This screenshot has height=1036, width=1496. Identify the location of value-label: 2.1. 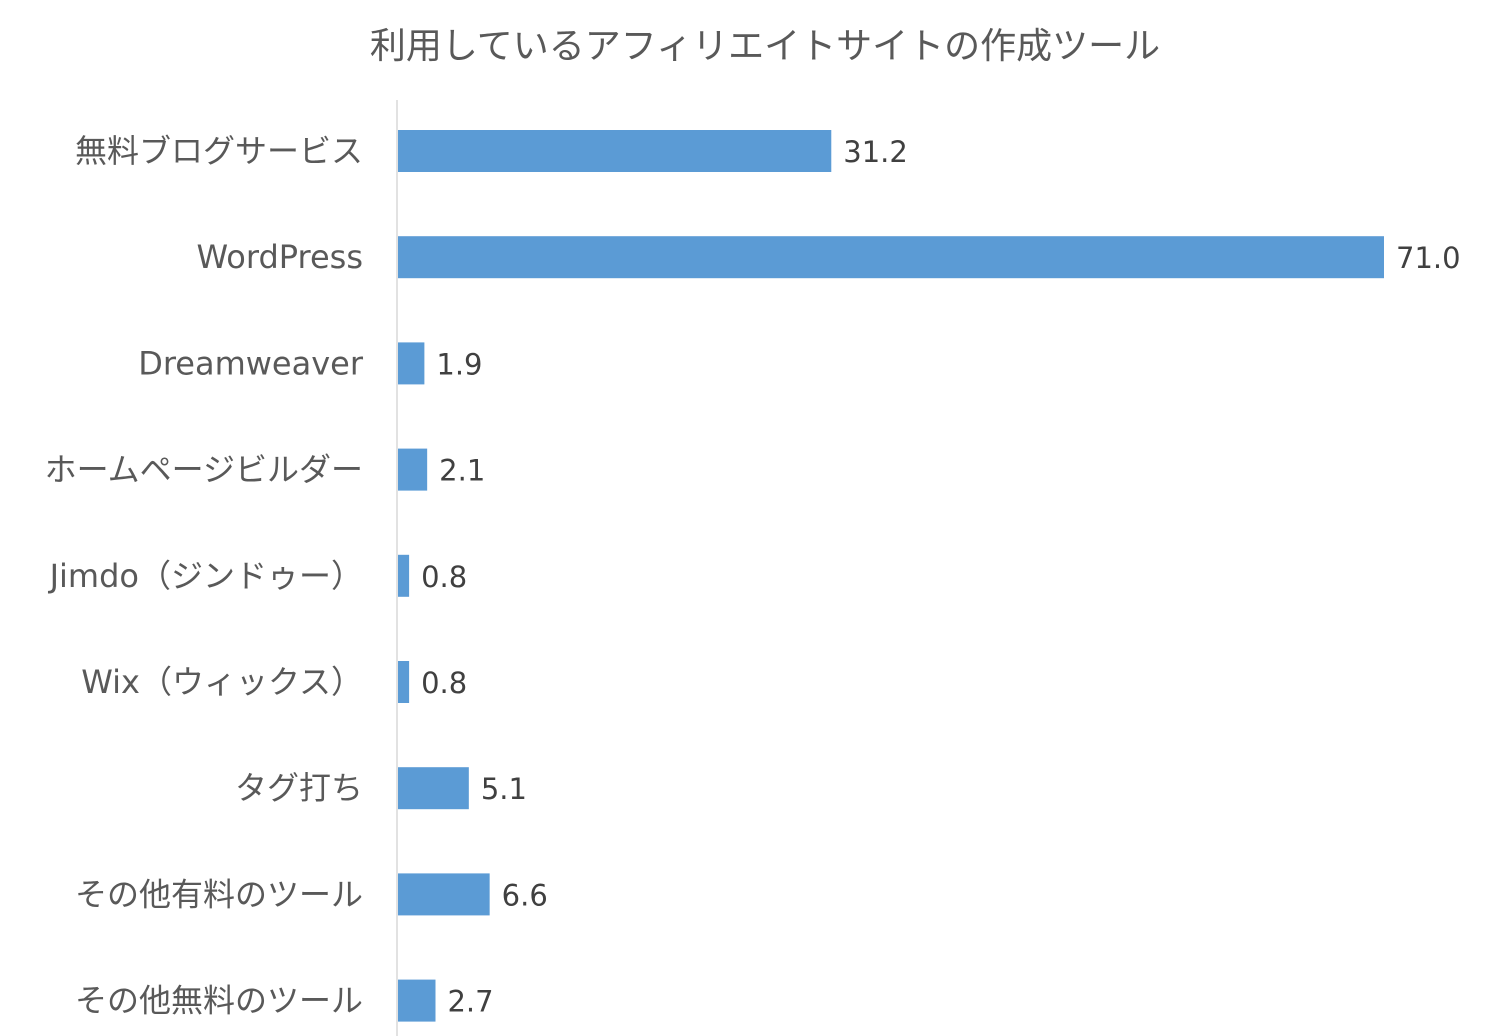
(462, 471).